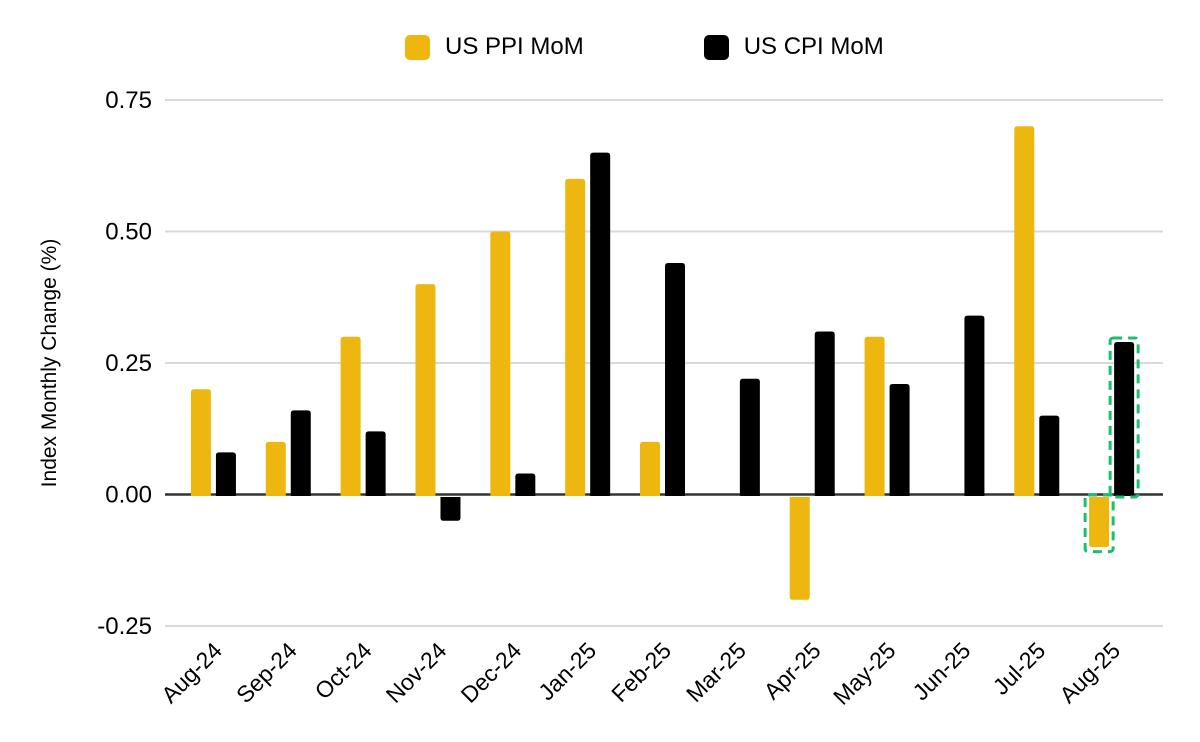  Describe the element at coordinates (1089, 672) in the screenshot. I see `x-axis-label-aug-25: Aug-25` at that location.